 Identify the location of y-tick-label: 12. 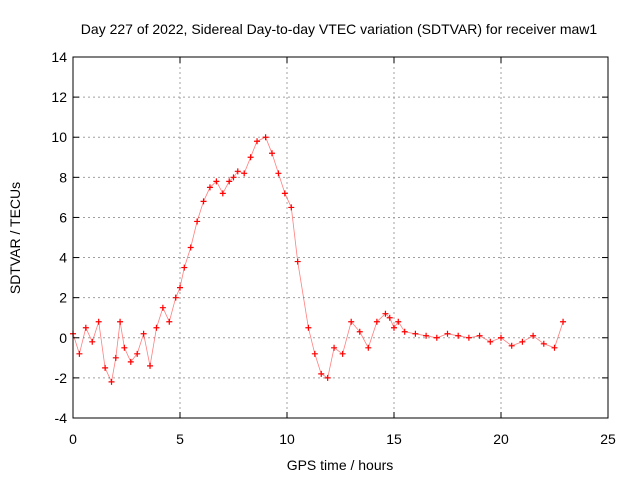
(59, 97).